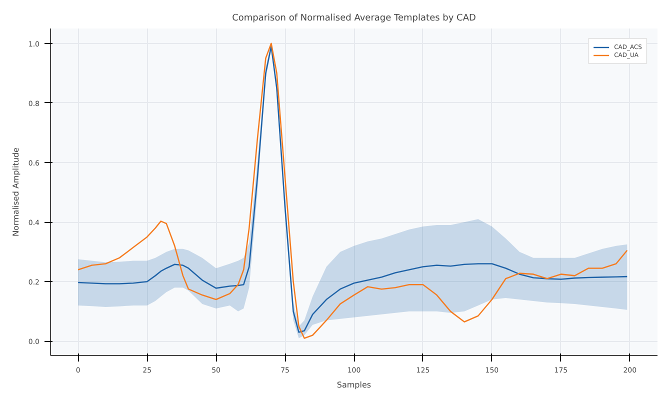  I want to click on chart-title: Comparison of Normalised Average Templates by CAD, so click(354, 19).